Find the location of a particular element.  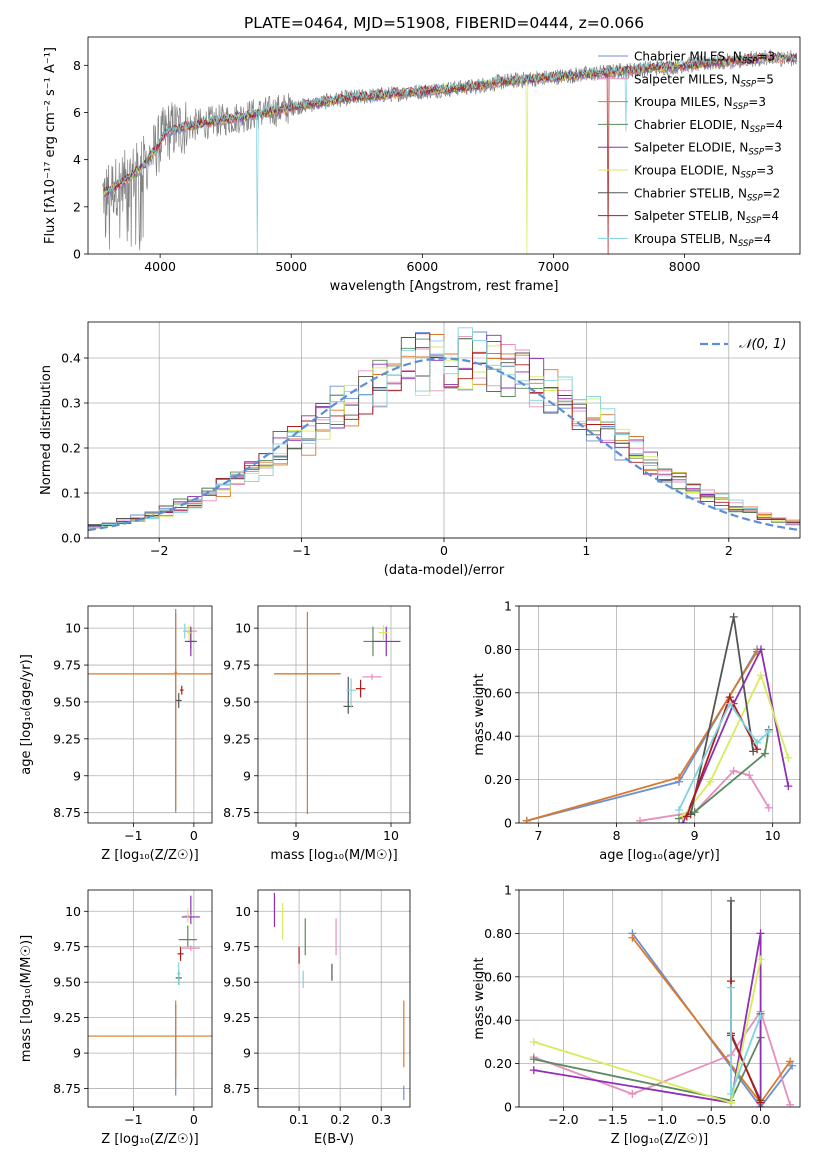

legend-label-kroupa-stelib: Kroupa STELIB, NSSP=4 is located at coordinates (702, 240).